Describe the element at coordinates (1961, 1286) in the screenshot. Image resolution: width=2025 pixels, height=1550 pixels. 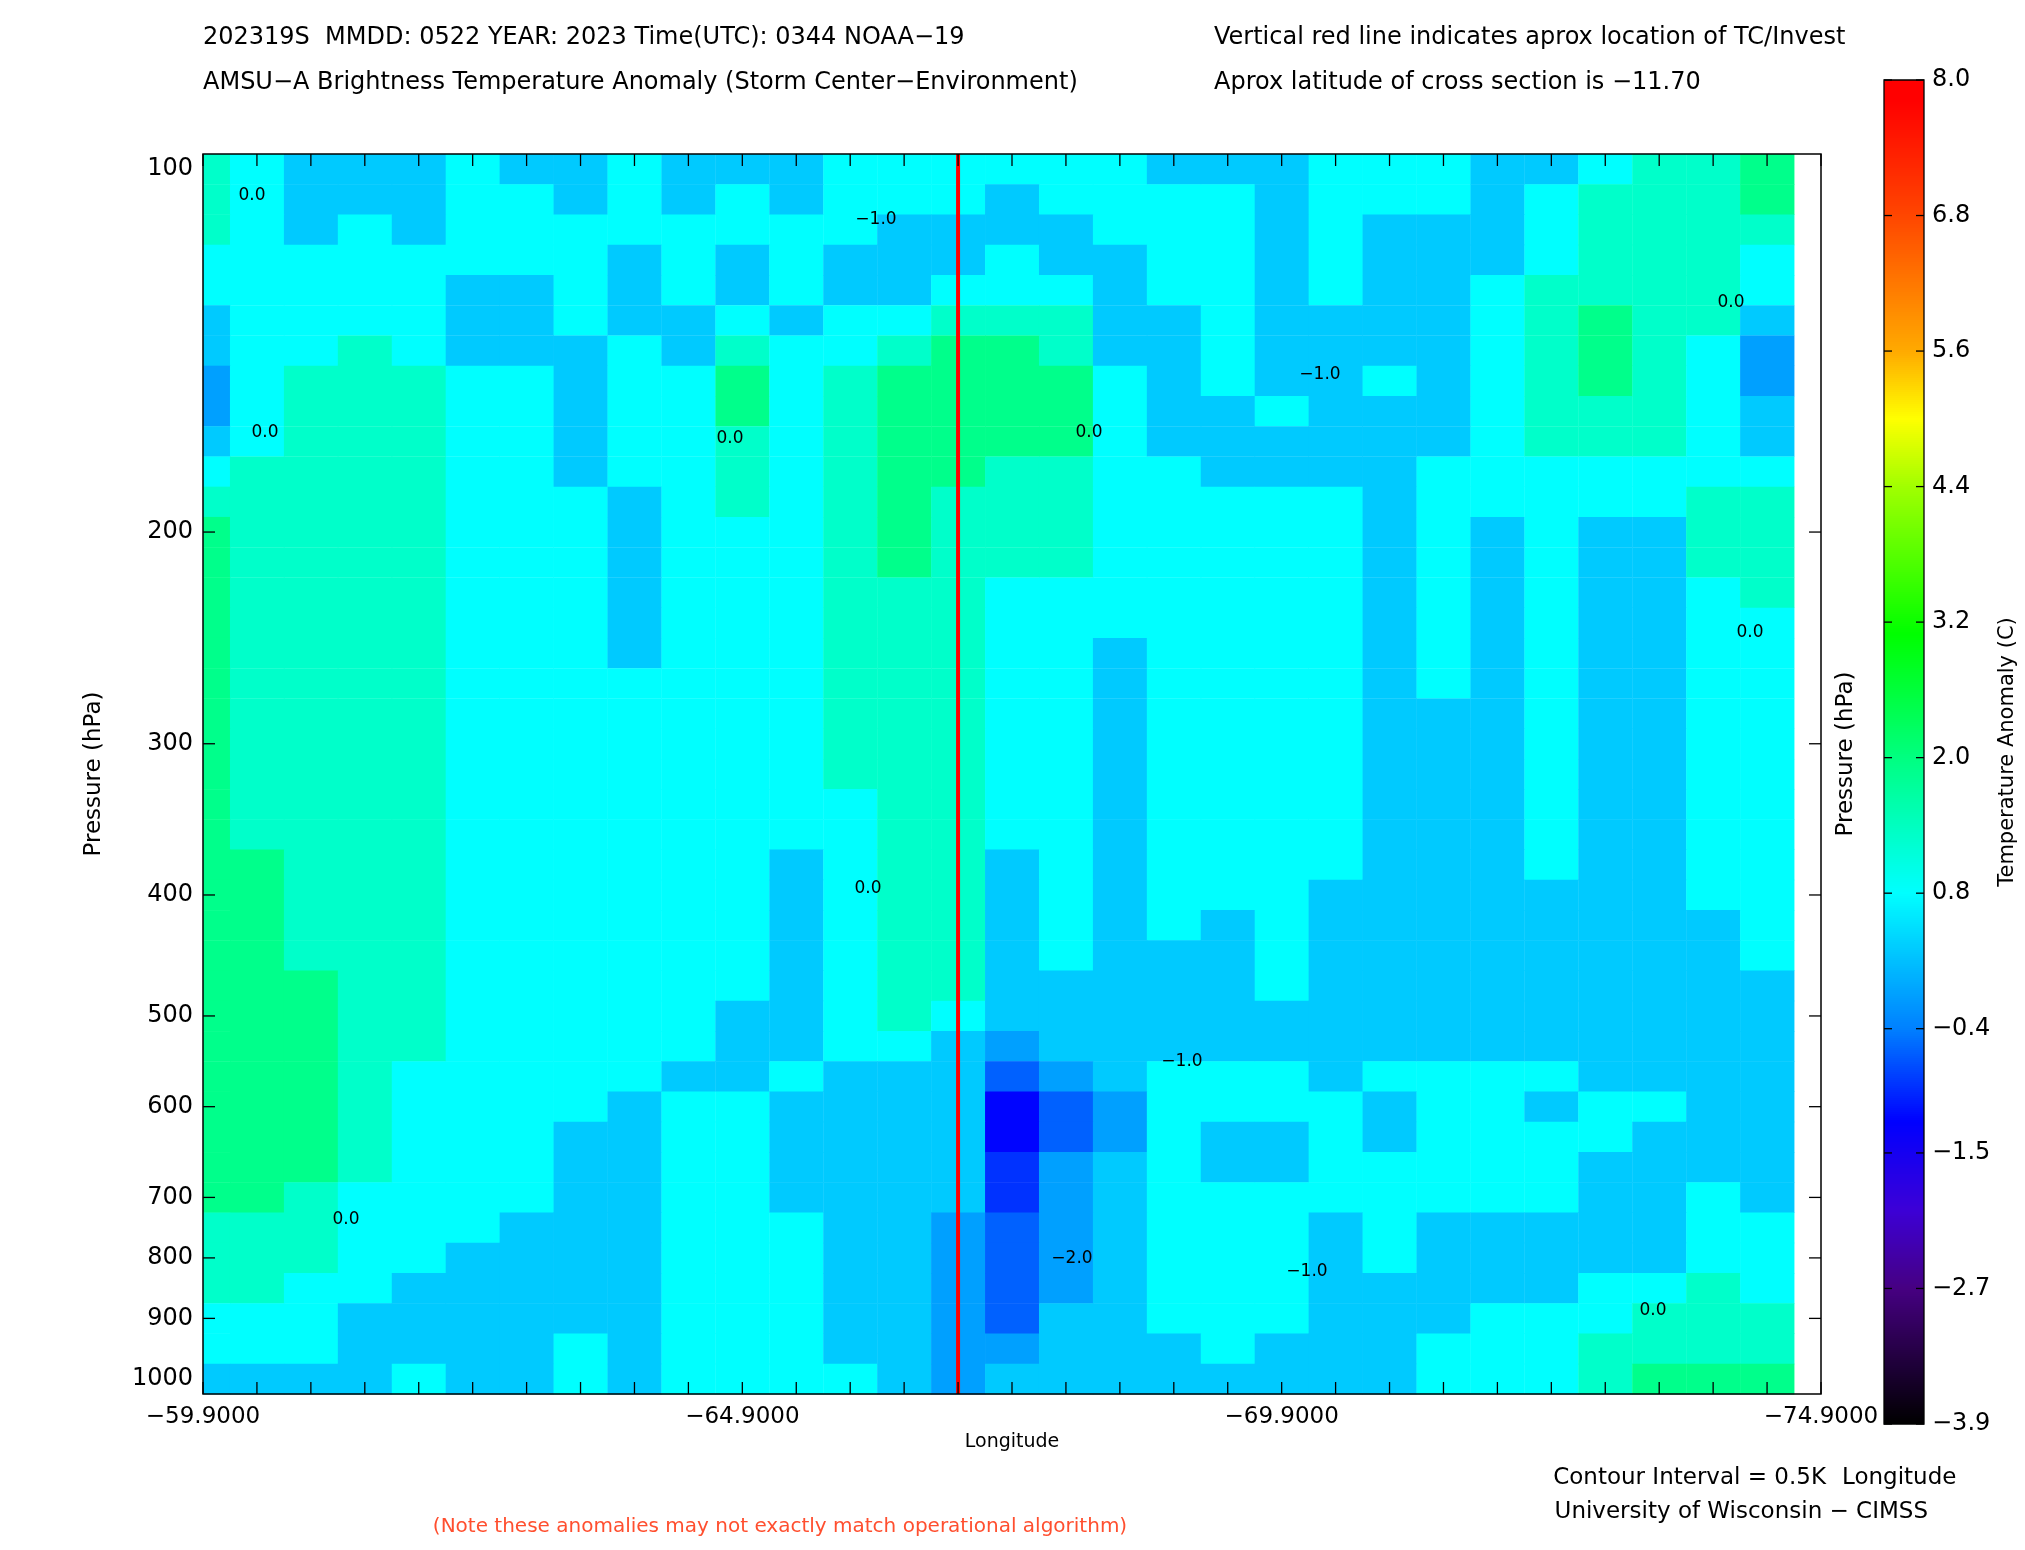
I see `color-bar-label: −2.7` at that location.